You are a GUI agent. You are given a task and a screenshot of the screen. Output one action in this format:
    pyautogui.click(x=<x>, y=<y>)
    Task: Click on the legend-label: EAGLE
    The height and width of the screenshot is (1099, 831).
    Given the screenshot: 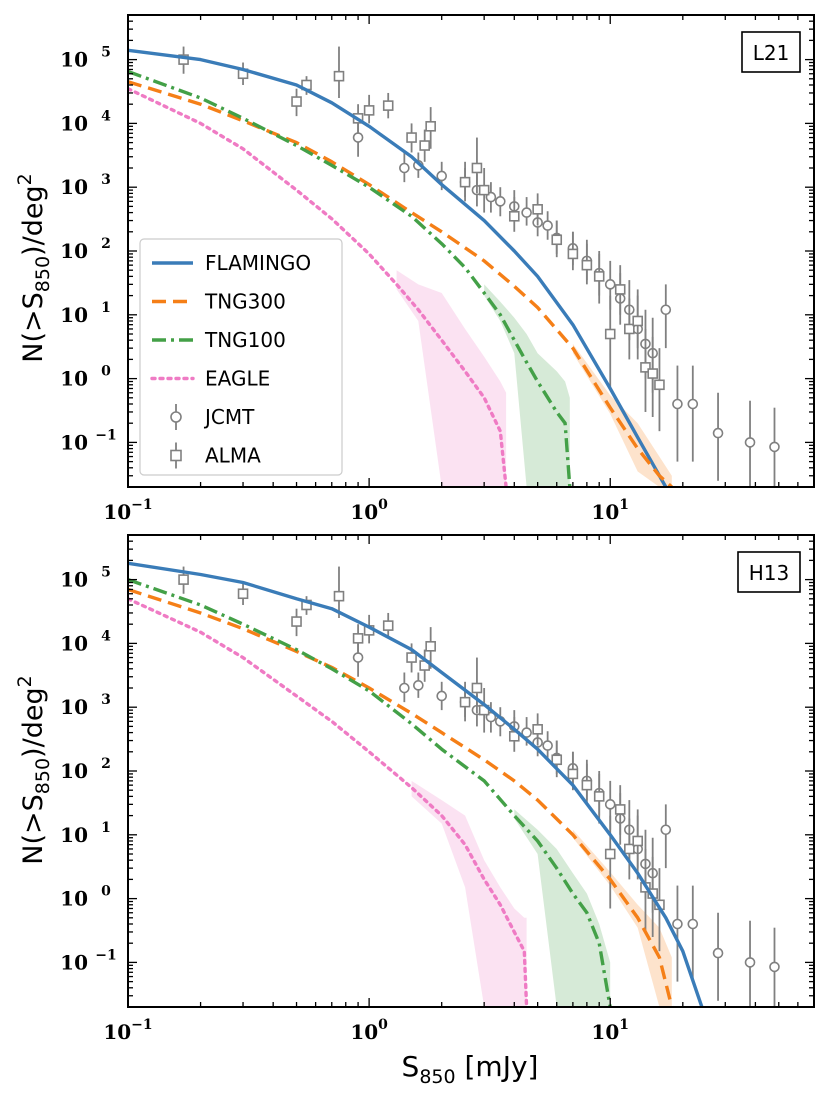 What is the action you would take?
    pyautogui.click(x=237, y=379)
    